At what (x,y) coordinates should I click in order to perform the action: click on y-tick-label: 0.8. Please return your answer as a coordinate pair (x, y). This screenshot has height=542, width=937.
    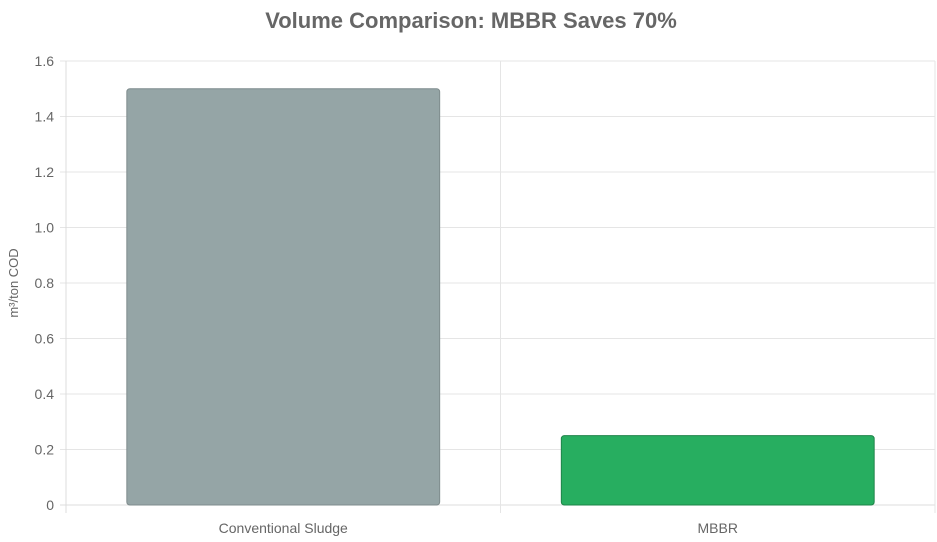
    Looking at the image, I should click on (45, 283).